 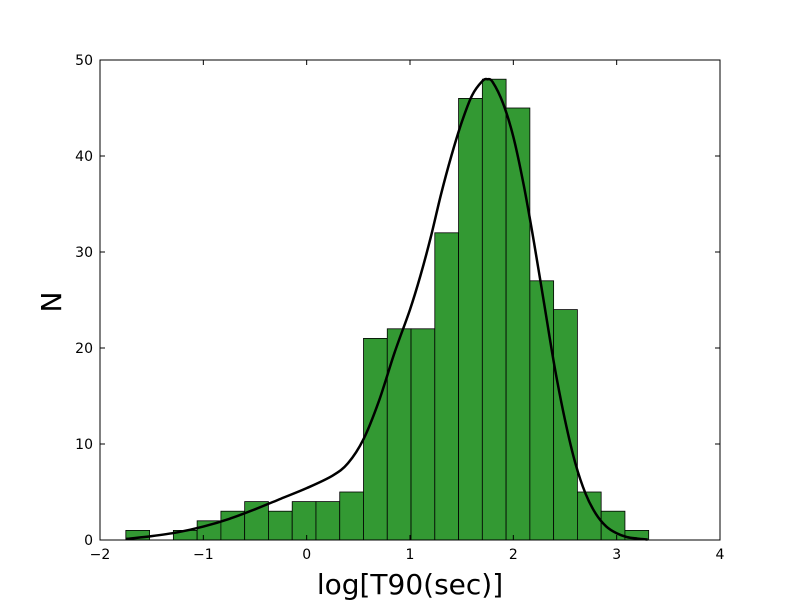 I want to click on x-tick-label: −2, so click(x=100, y=555).